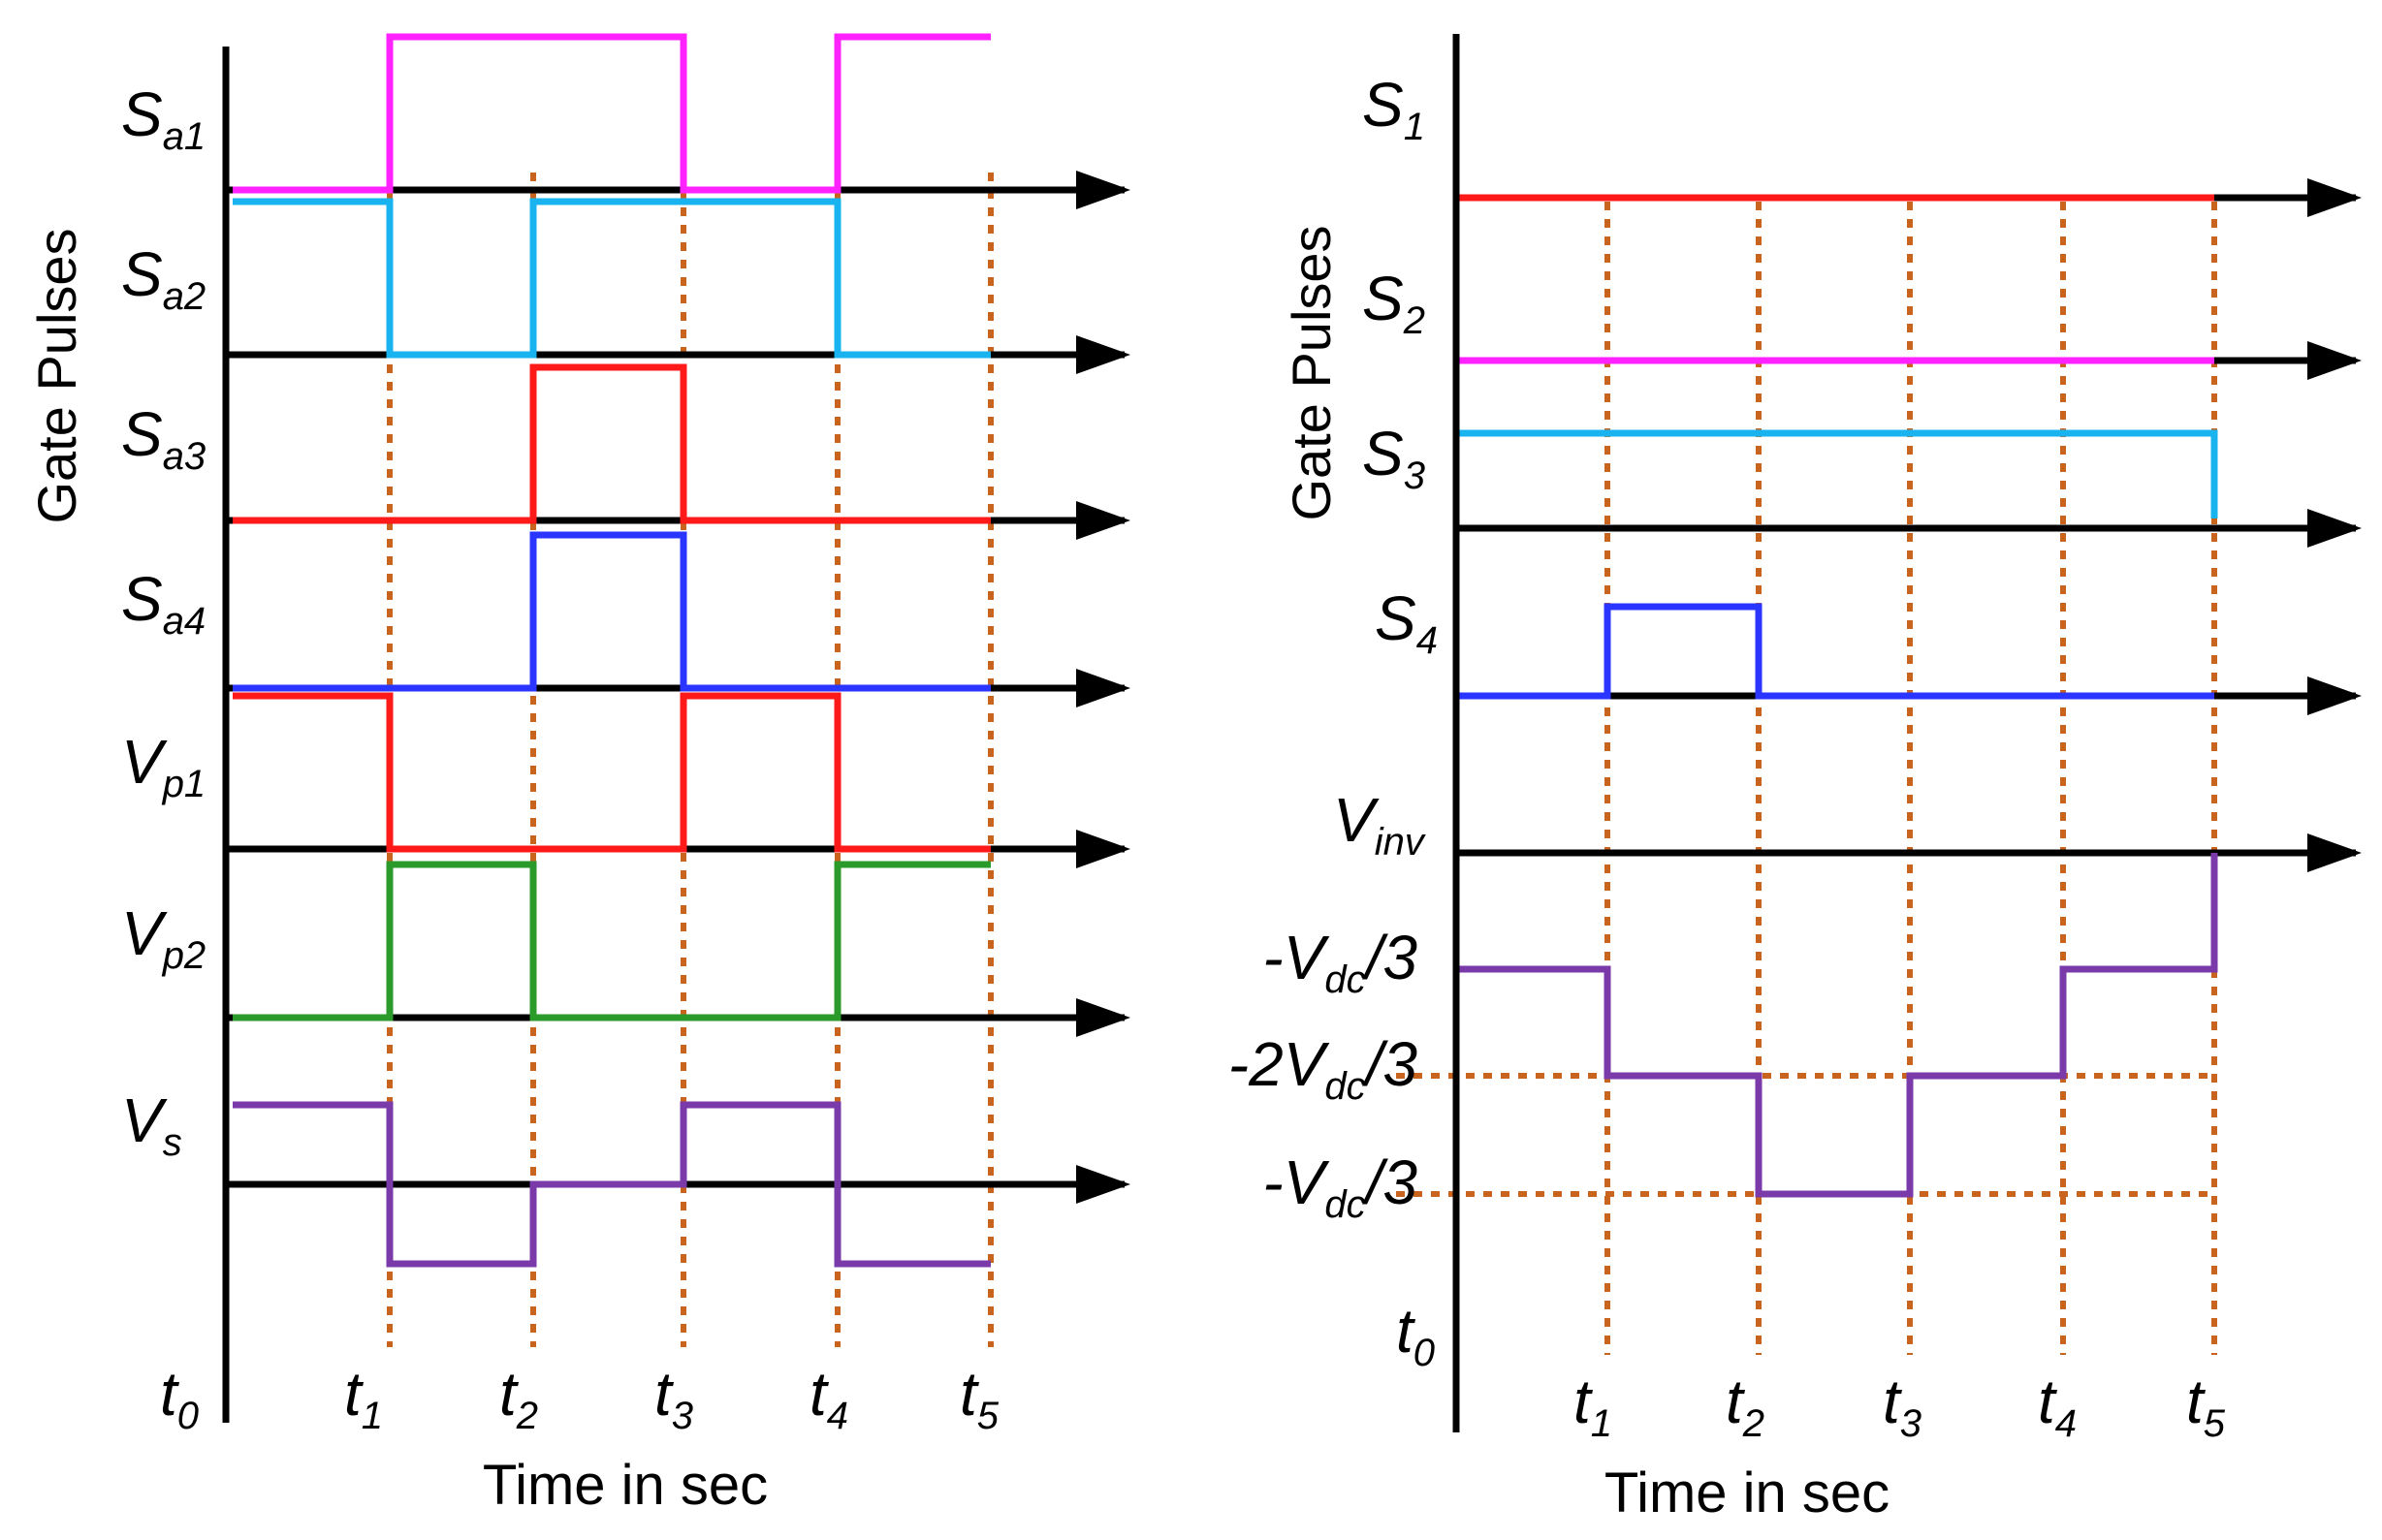 The height and width of the screenshot is (1540, 2382). I want to click on left-time-t1: t1, so click(363, 1398).